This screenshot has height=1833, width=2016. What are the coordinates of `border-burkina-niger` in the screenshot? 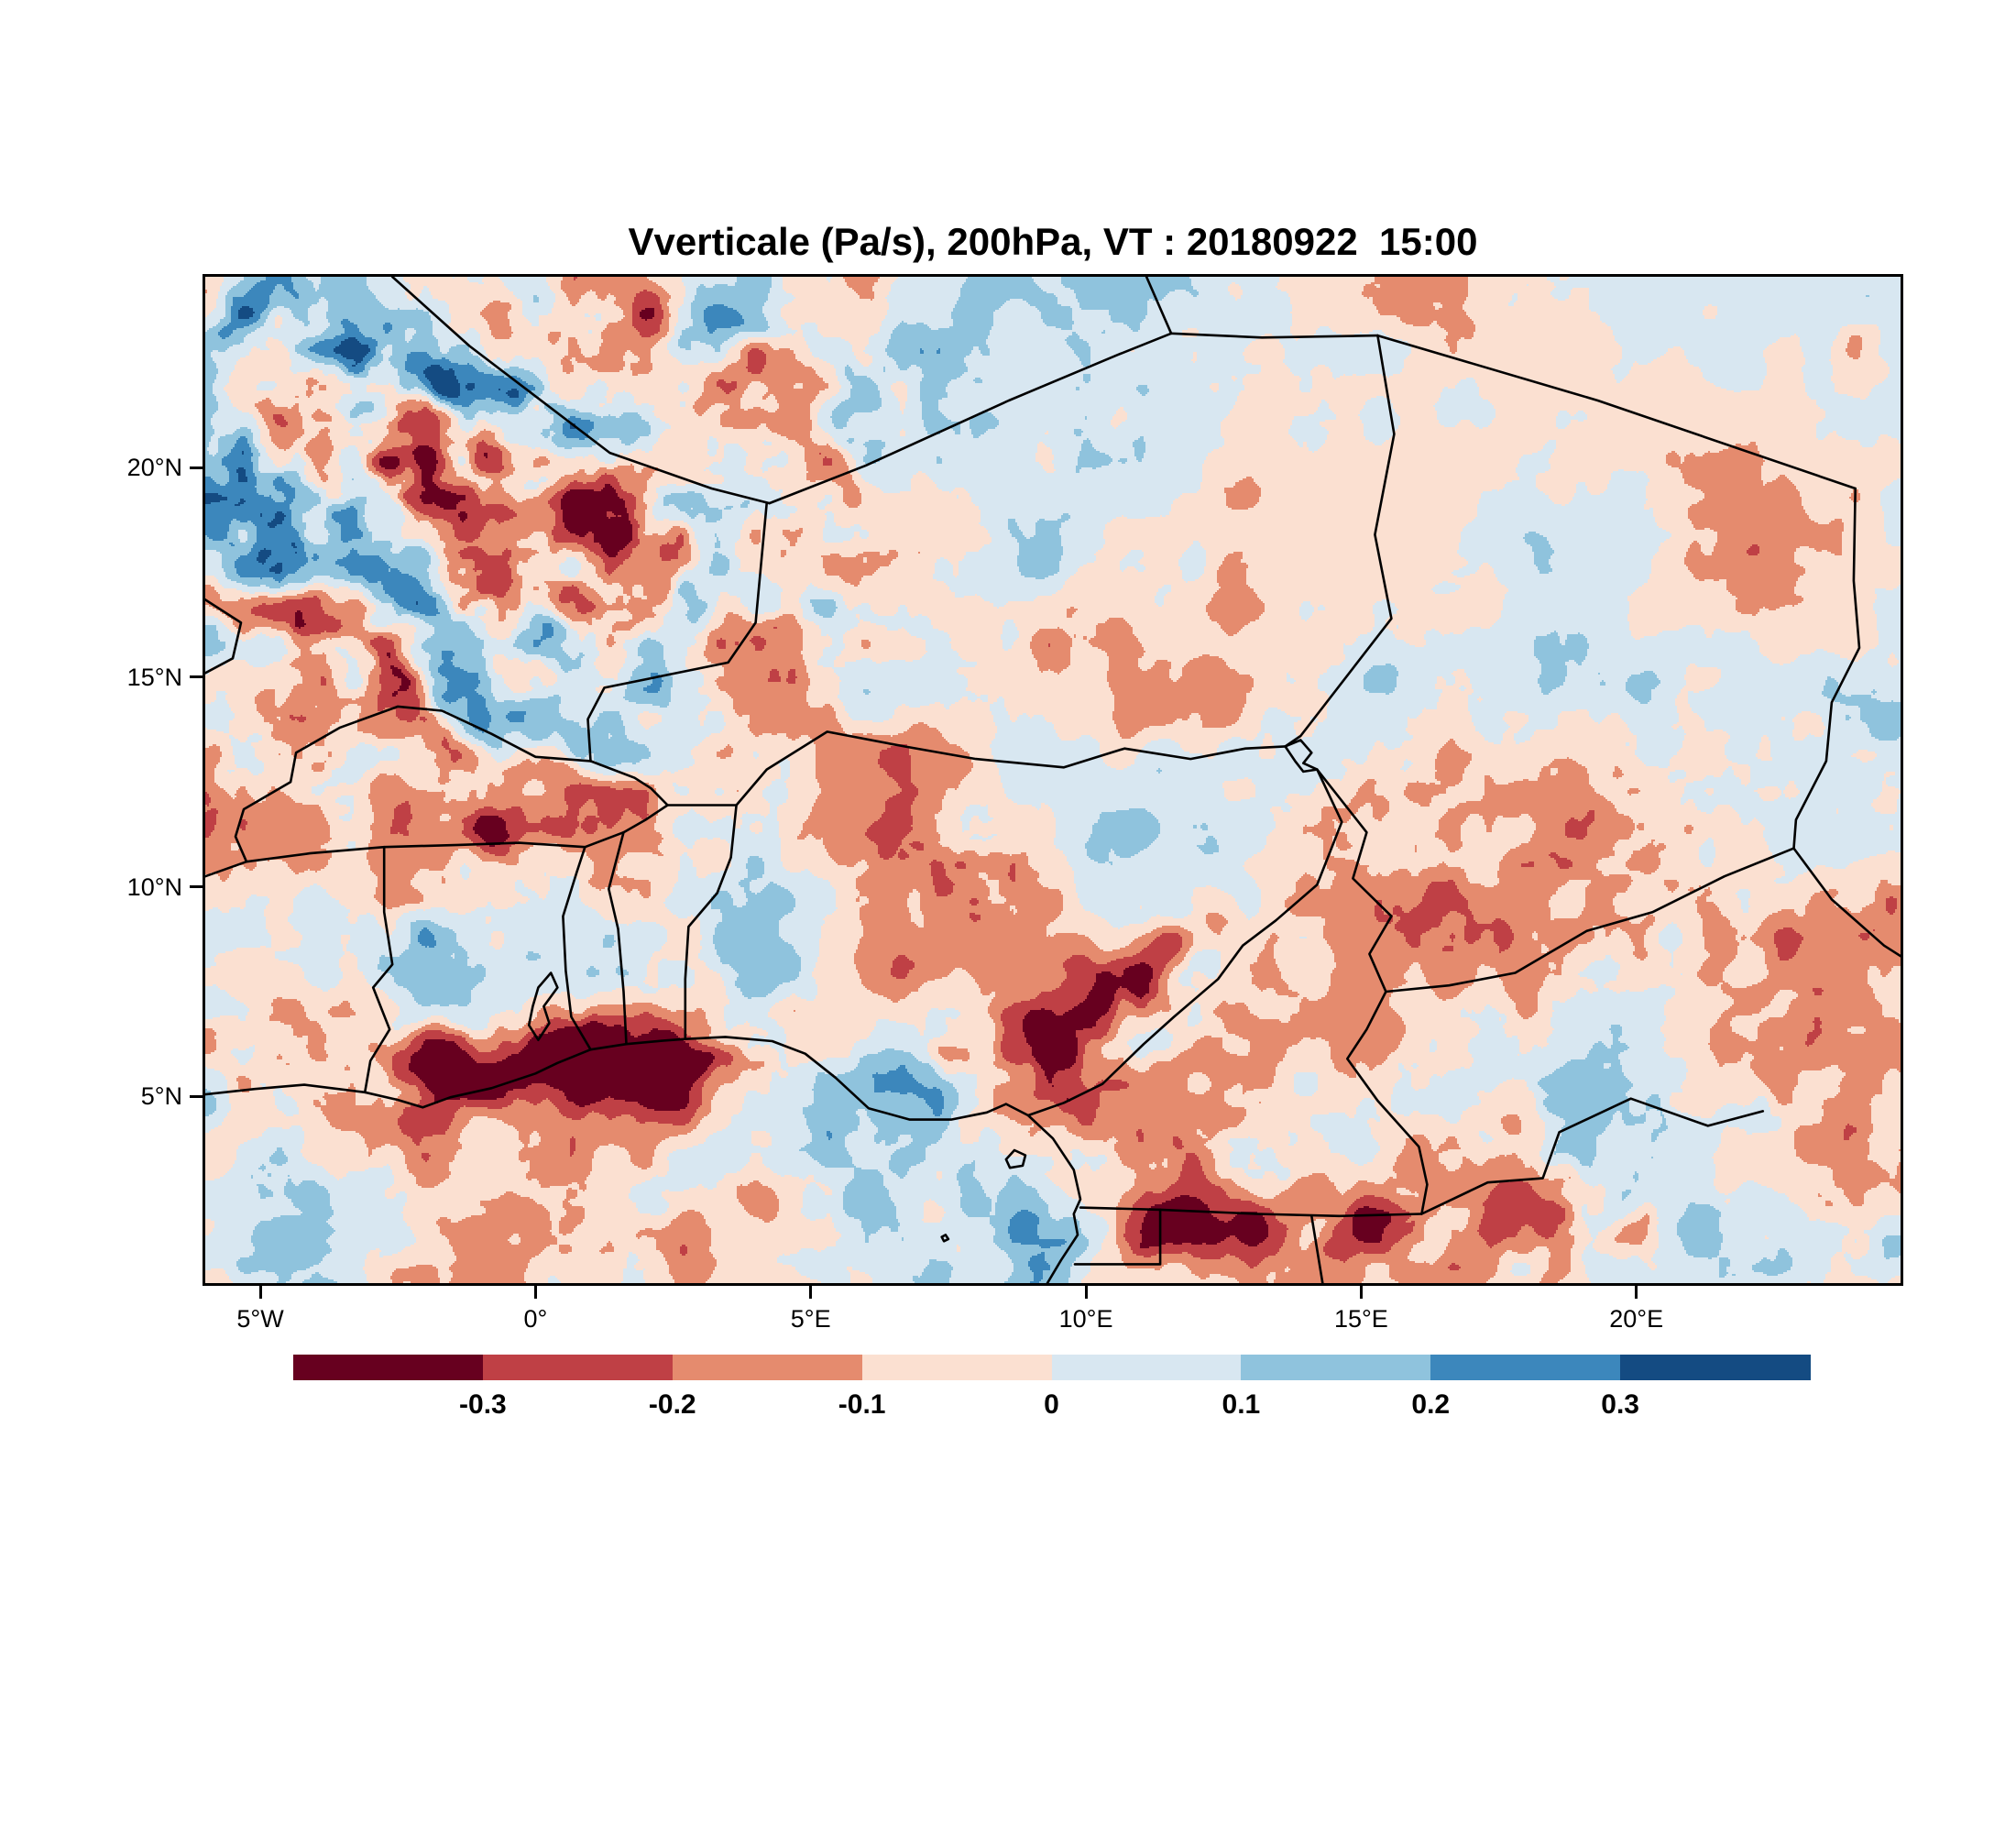 It's located at (629, 783).